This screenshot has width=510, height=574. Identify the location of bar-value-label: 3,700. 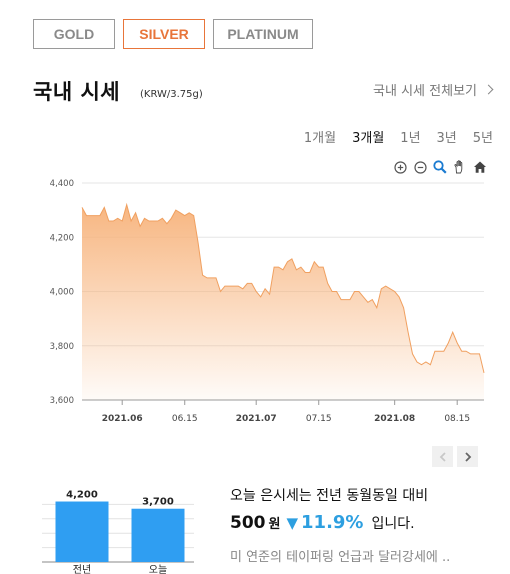
(158, 502).